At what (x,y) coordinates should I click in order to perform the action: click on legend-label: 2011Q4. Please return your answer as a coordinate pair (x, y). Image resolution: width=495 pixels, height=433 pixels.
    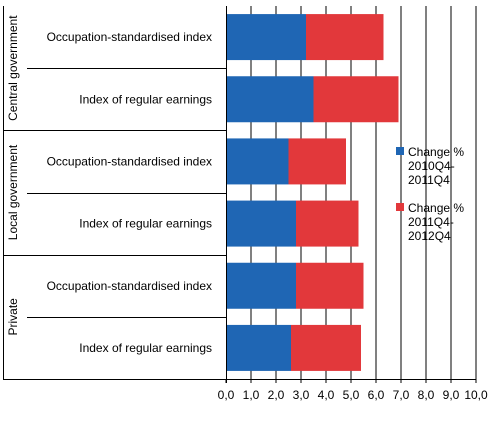
    Looking at the image, I should click on (429, 180).